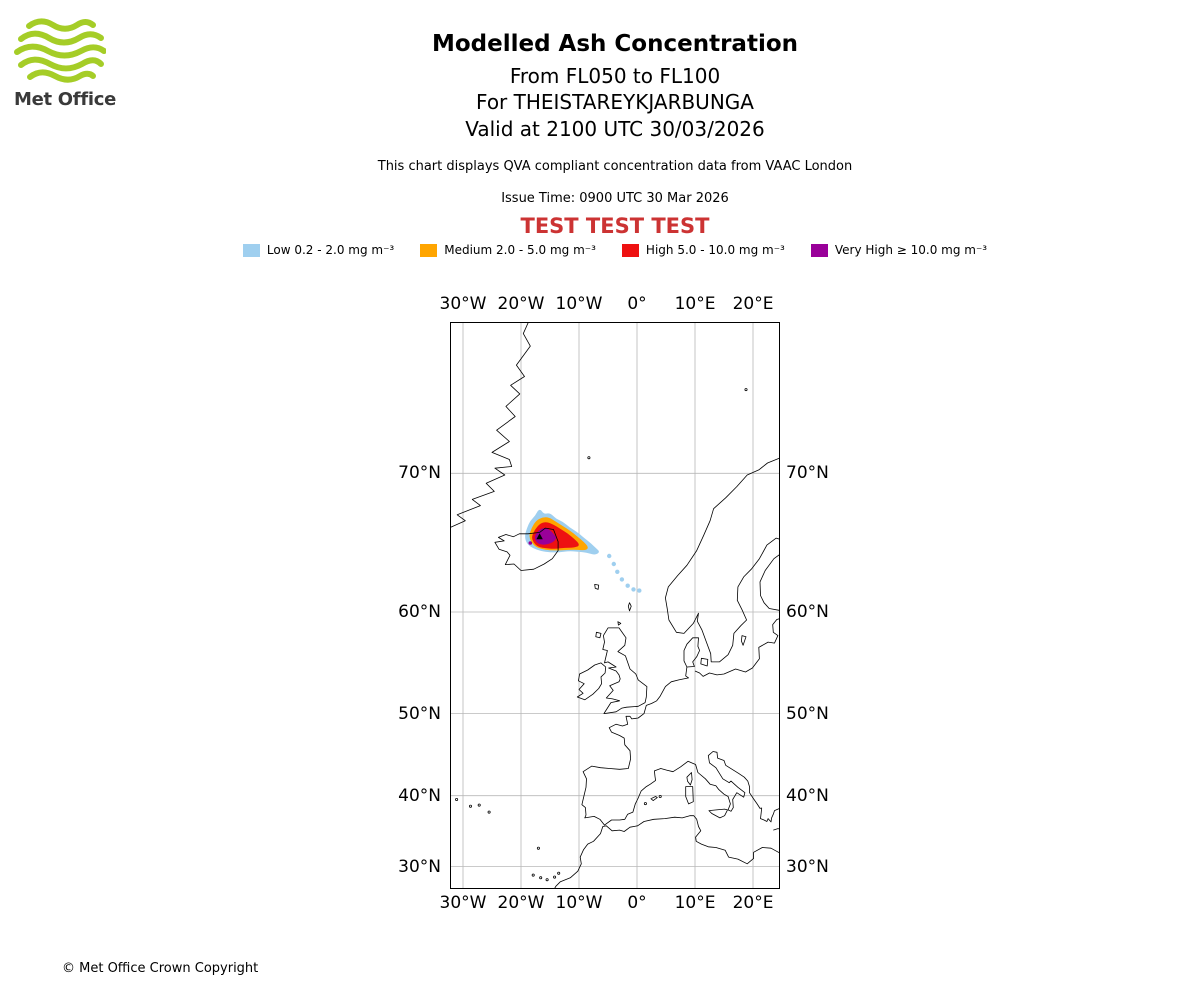 This screenshot has height=1000, width=1200. I want to click on copyright-text: © Met Office Crown Copyright, so click(160, 968).